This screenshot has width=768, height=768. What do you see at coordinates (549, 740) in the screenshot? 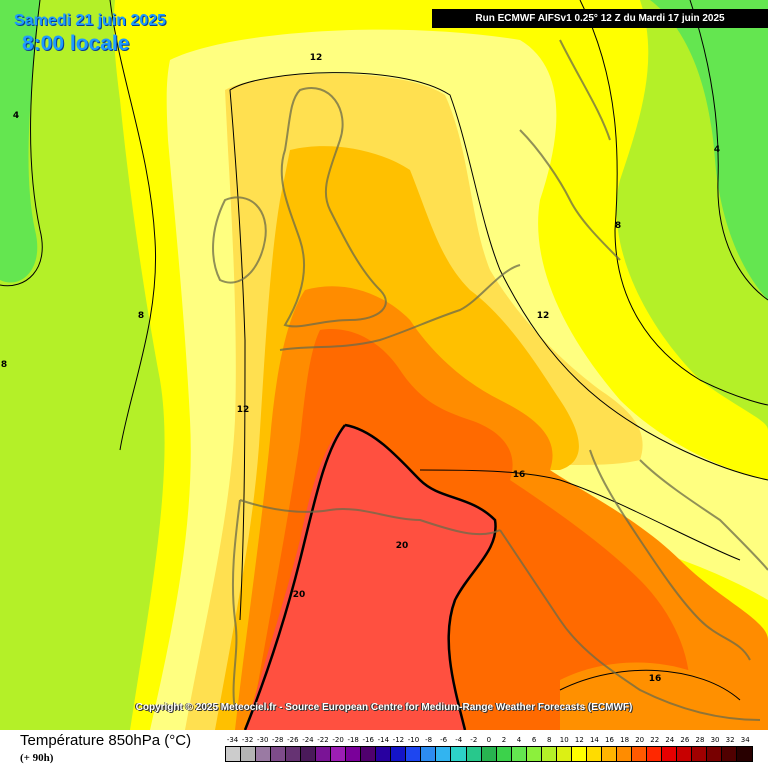
I see `scale-label: 8` at bounding box center [549, 740].